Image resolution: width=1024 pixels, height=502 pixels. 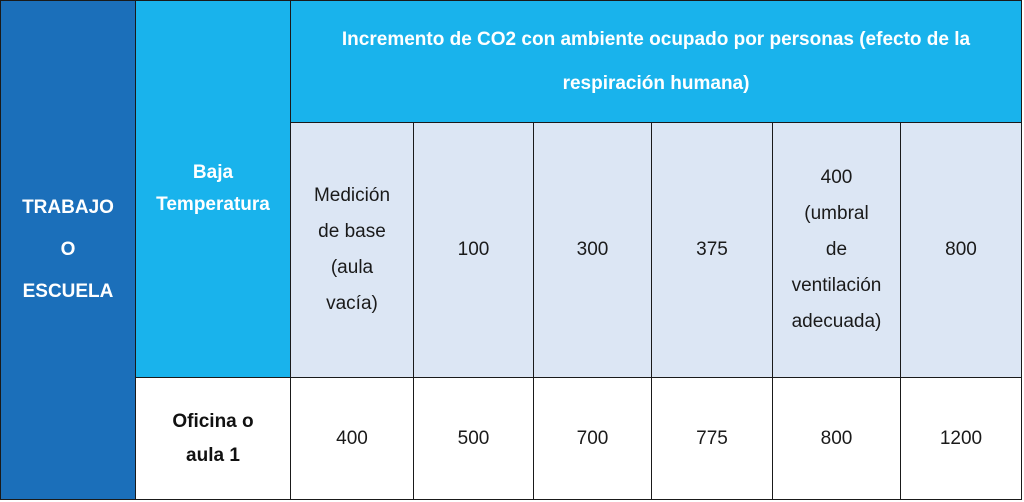 I want to click on table-cell: 800, so click(x=836, y=438).